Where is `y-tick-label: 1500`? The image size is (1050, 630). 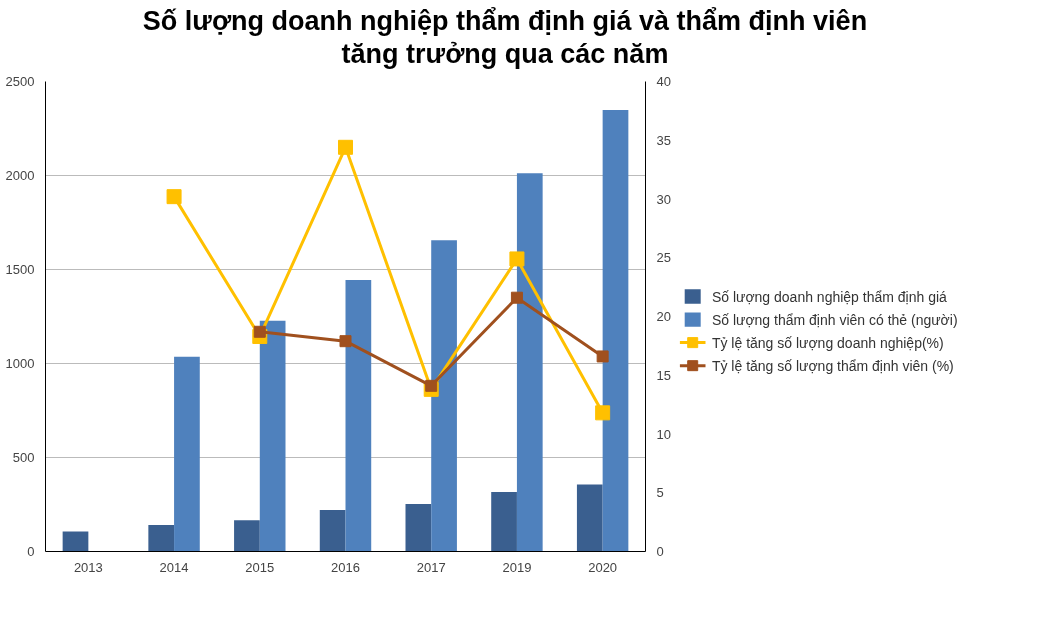 y-tick-label: 1500 is located at coordinates (20, 269).